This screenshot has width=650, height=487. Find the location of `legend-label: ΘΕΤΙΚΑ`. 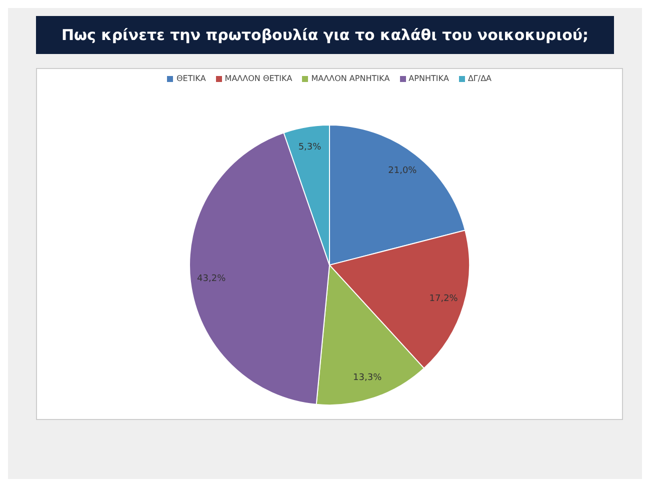

legend-label: ΘΕΤΙΚΑ is located at coordinates (190, 78).